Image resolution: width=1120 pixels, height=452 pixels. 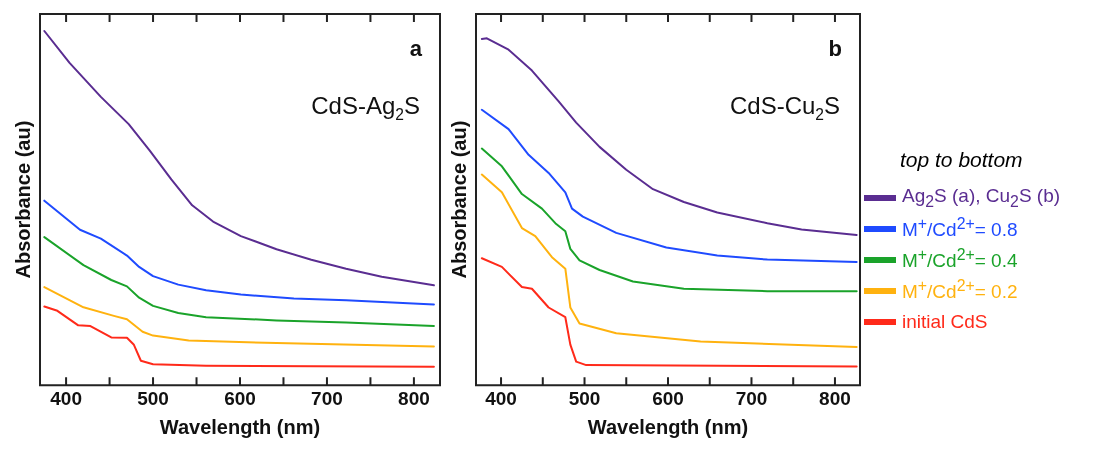 What do you see at coordinates (960, 290) in the screenshot?
I see `legend-label: M$^{+}$/Cd$^{2+}$= 0.2` at bounding box center [960, 290].